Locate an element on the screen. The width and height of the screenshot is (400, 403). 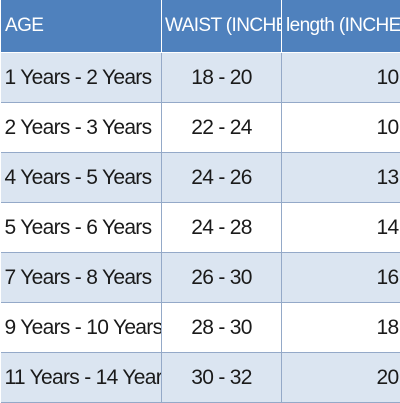
table-row: 9 Years - 10 Years 28 - 30 18 is located at coordinates (200, 328).